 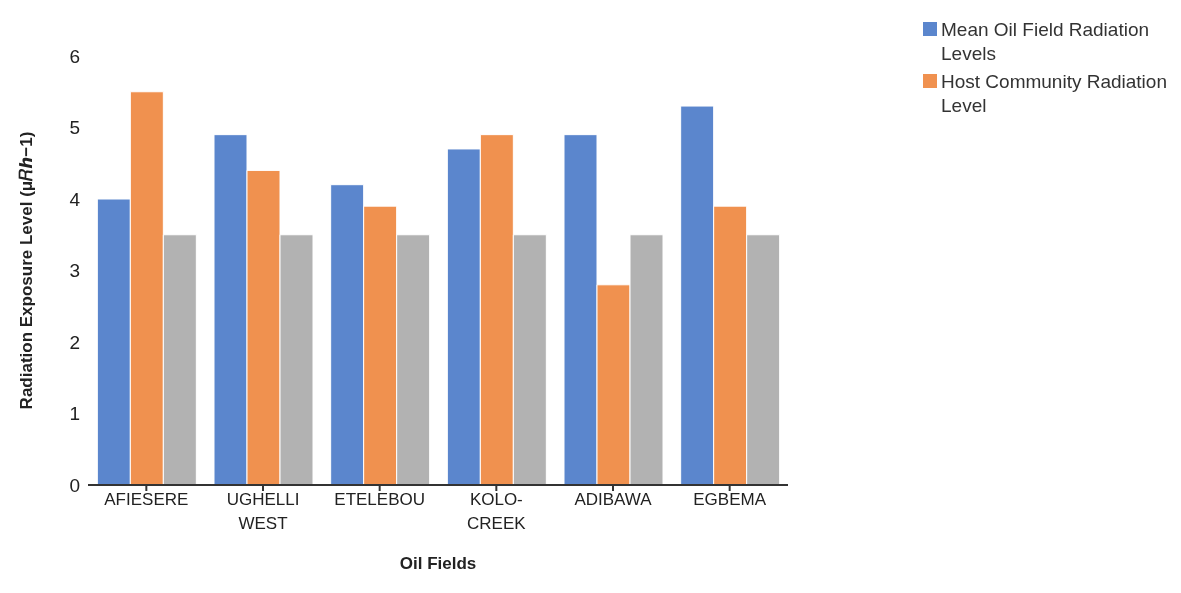 I want to click on x-tick-label: ADIBAWA, so click(x=613, y=499).